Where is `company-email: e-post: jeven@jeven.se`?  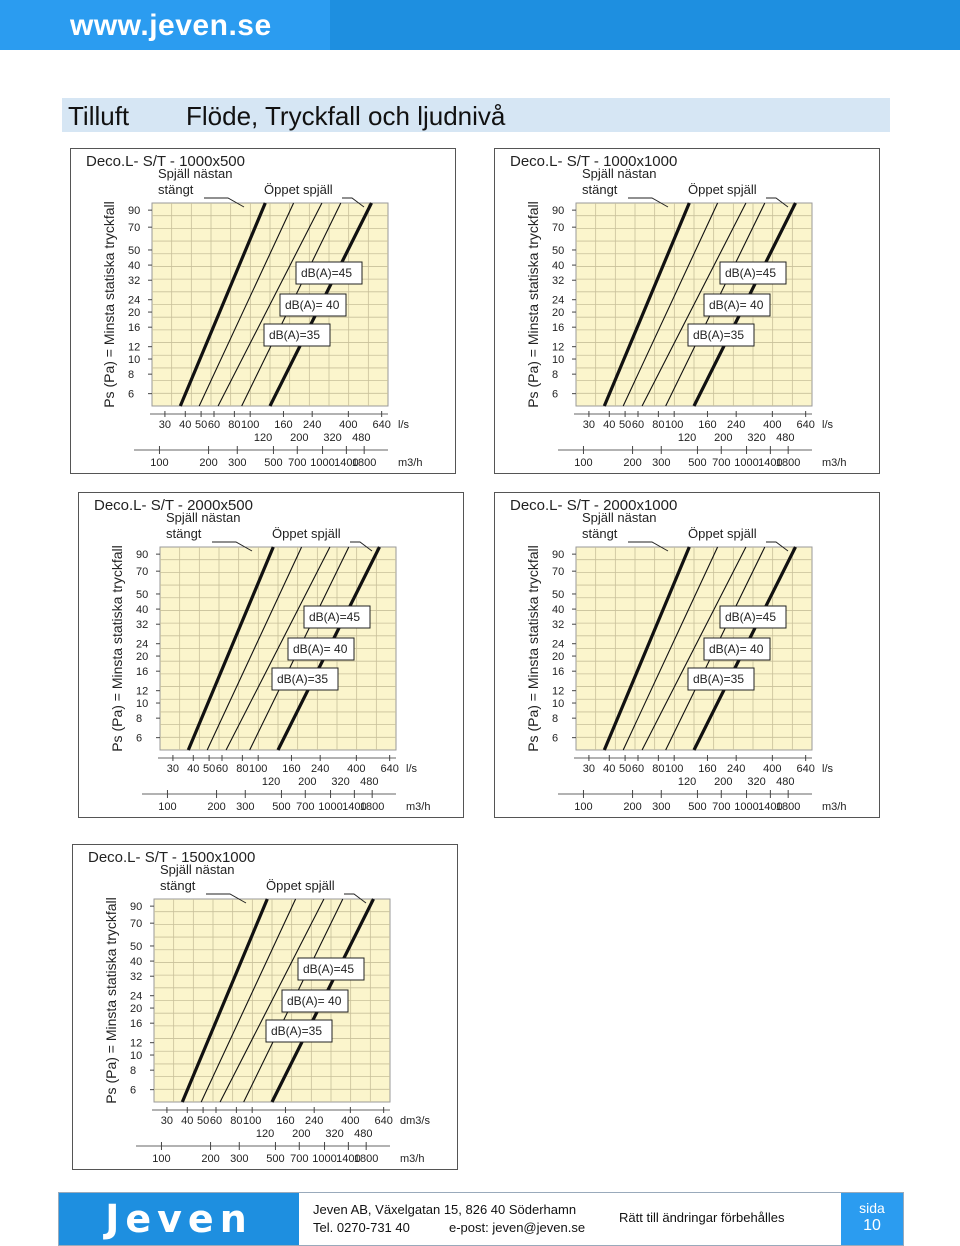 company-email: e-post: jeven@jeven.se is located at coordinates (517, 1227).